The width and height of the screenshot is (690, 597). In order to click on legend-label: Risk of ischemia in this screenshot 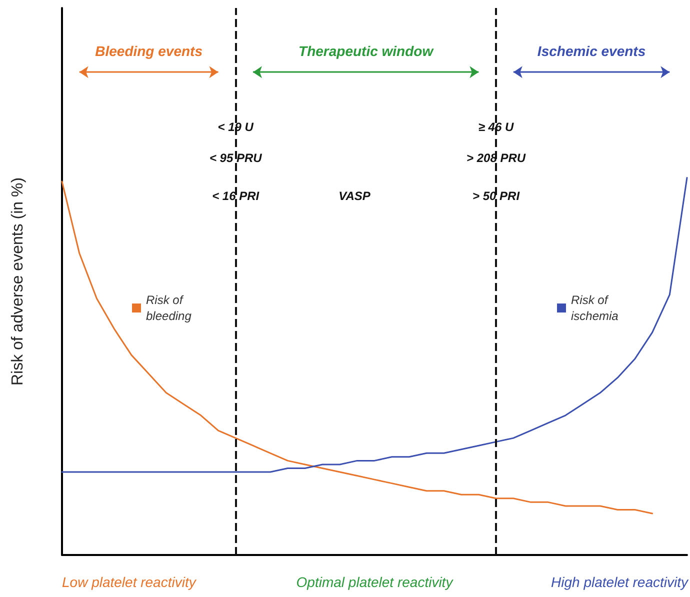, I will do `click(595, 308)`.